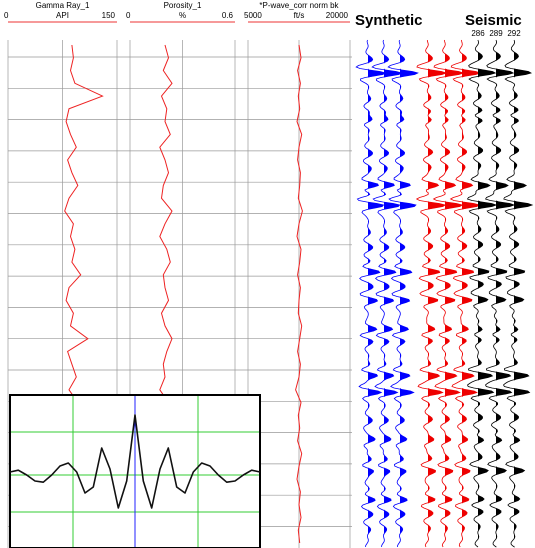 The width and height of the screenshot is (535, 548). I want to click on track-max: 150, so click(109, 15).